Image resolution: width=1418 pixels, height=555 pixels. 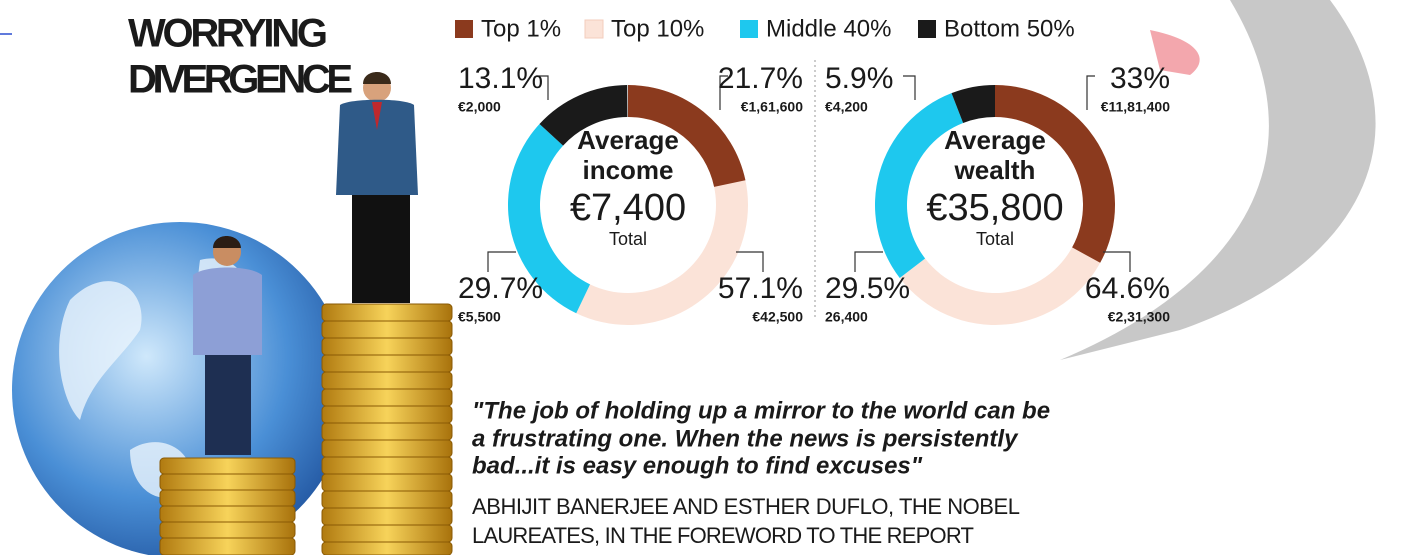 What do you see at coordinates (867, 288) in the screenshot?
I see `value-label: 29.5%` at bounding box center [867, 288].